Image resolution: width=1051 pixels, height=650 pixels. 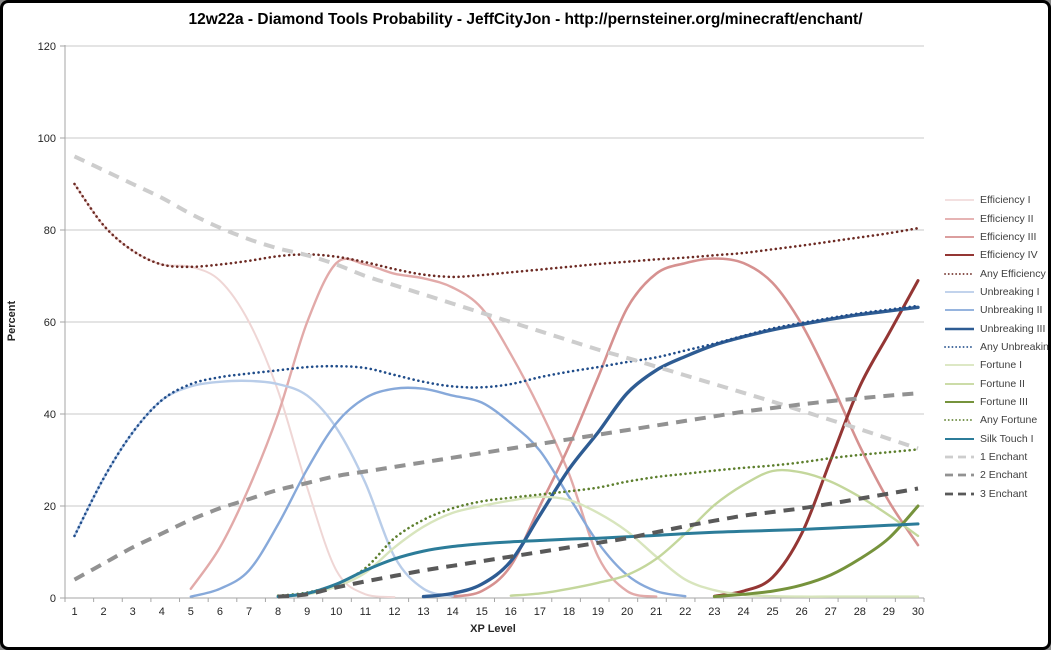 I want to click on legend-label: Fortune III, so click(x=1004, y=401).